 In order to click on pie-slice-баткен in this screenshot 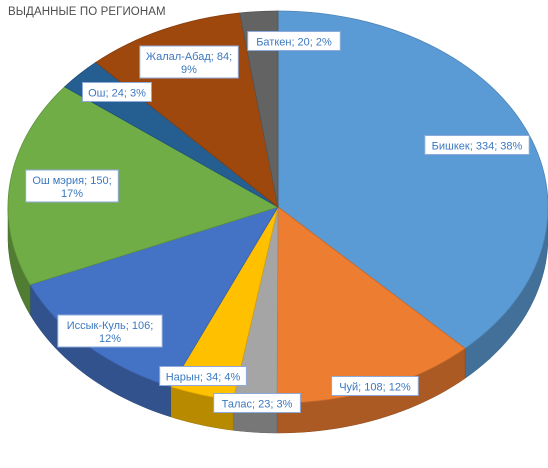, I will do `click(259, 109)`.